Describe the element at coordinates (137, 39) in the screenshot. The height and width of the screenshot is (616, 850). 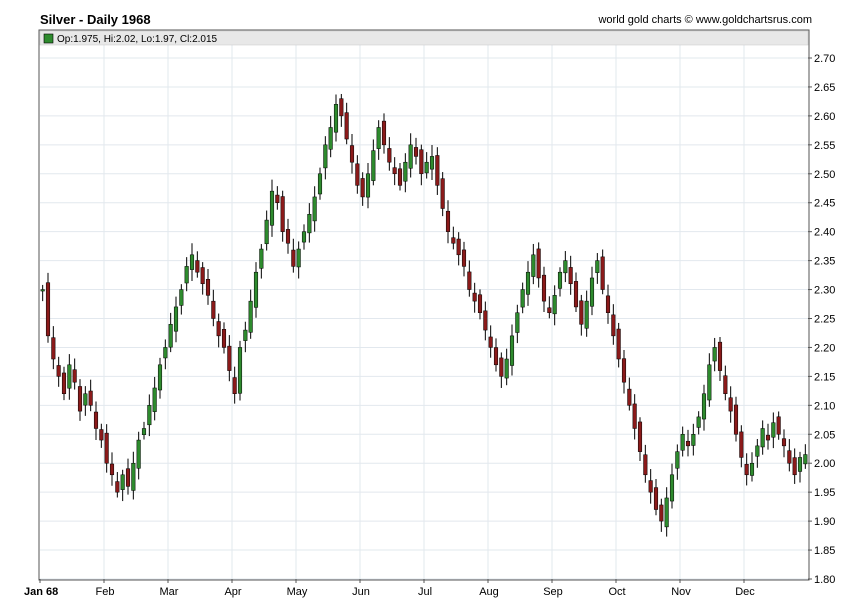
I see `legend-text: Op:1.975, Hi:2.02, Lo:1.97, Cl:2.015` at that location.